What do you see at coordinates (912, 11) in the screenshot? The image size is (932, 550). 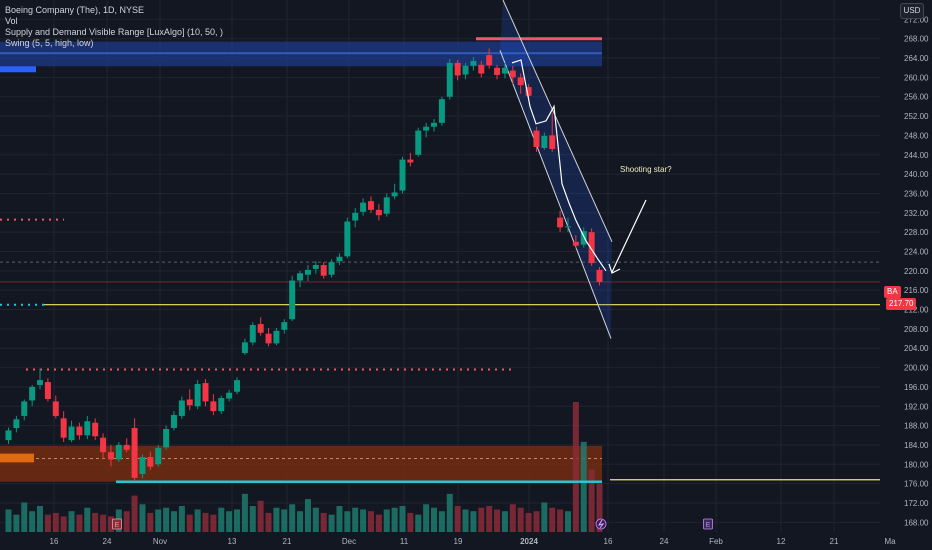 I see `currency-button: USD` at bounding box center [912, 11].